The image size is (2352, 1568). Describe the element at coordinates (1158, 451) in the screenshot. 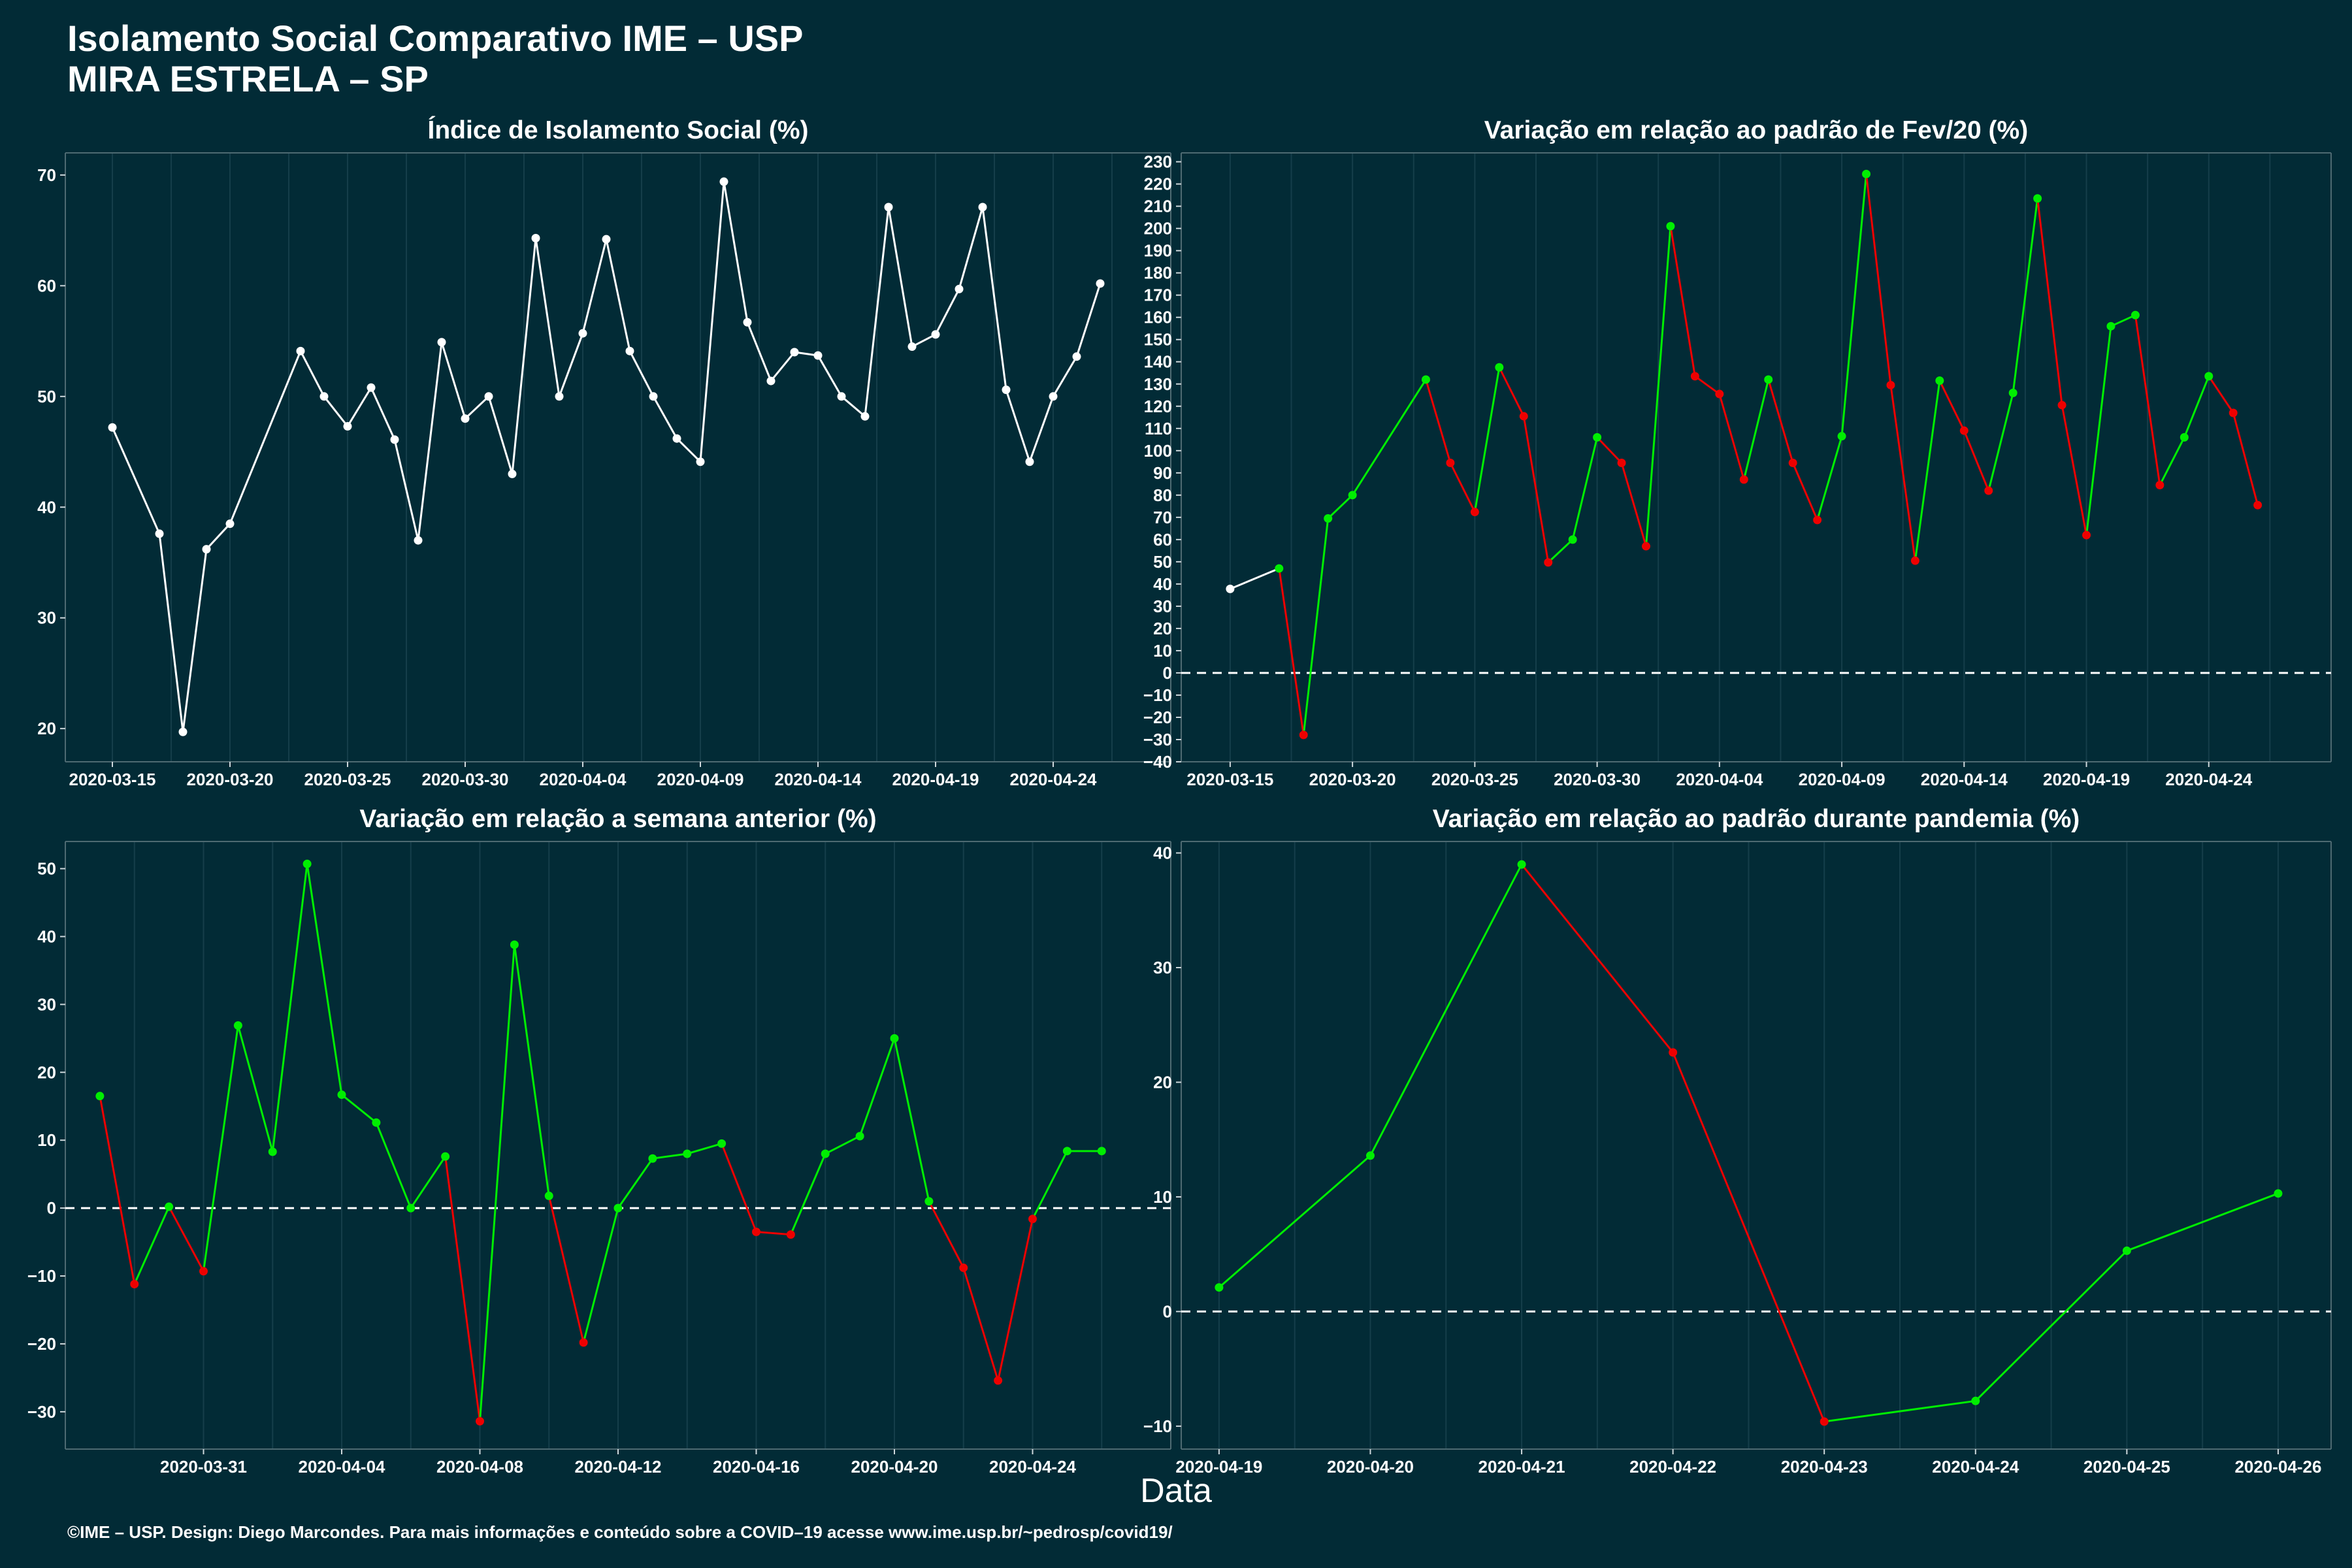

I see `y-tick-label: 100` at that location.